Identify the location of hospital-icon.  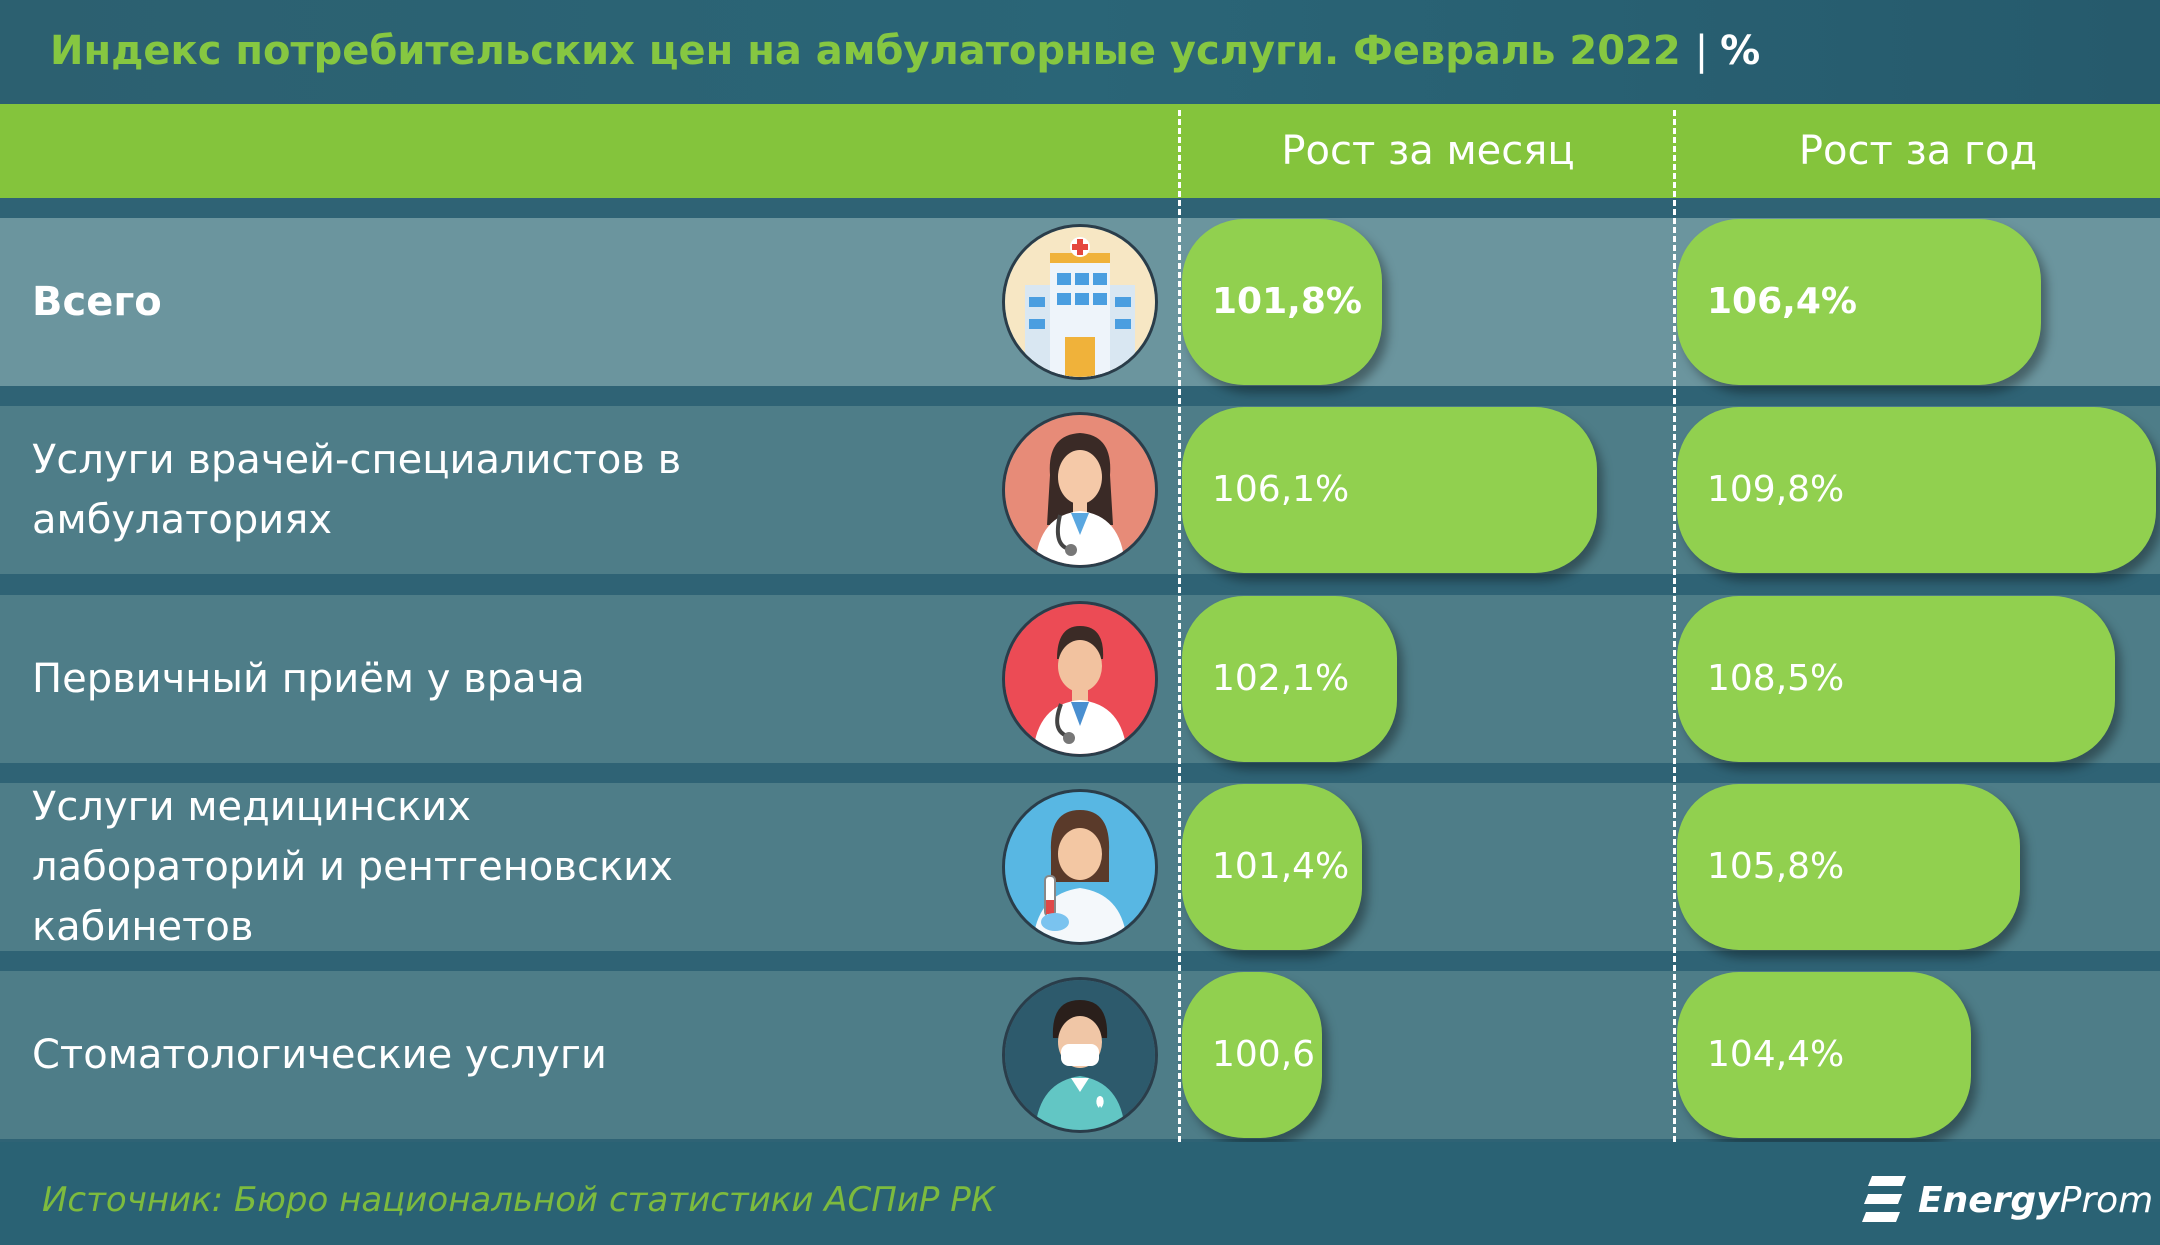
(1080, 302).